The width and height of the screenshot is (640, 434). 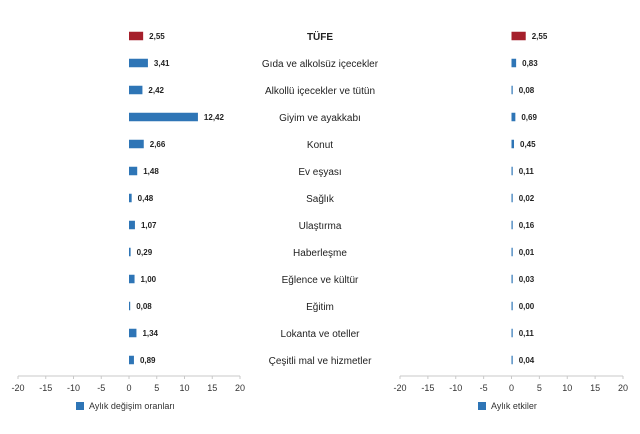 What do you see at coordinates (144, 306) in the screenshot?
I see `data-label-left: 0,08` at bounding box center [144, 306].